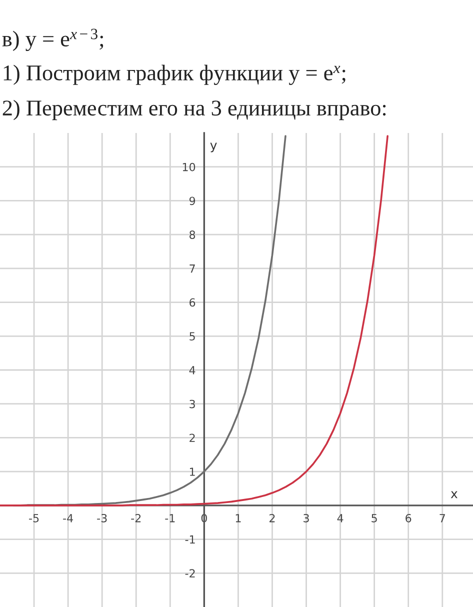  What do you see at coordinates (238, 518) in the screenshot?
I see `x-tick-label: 1` at bounding box center [238, 518].